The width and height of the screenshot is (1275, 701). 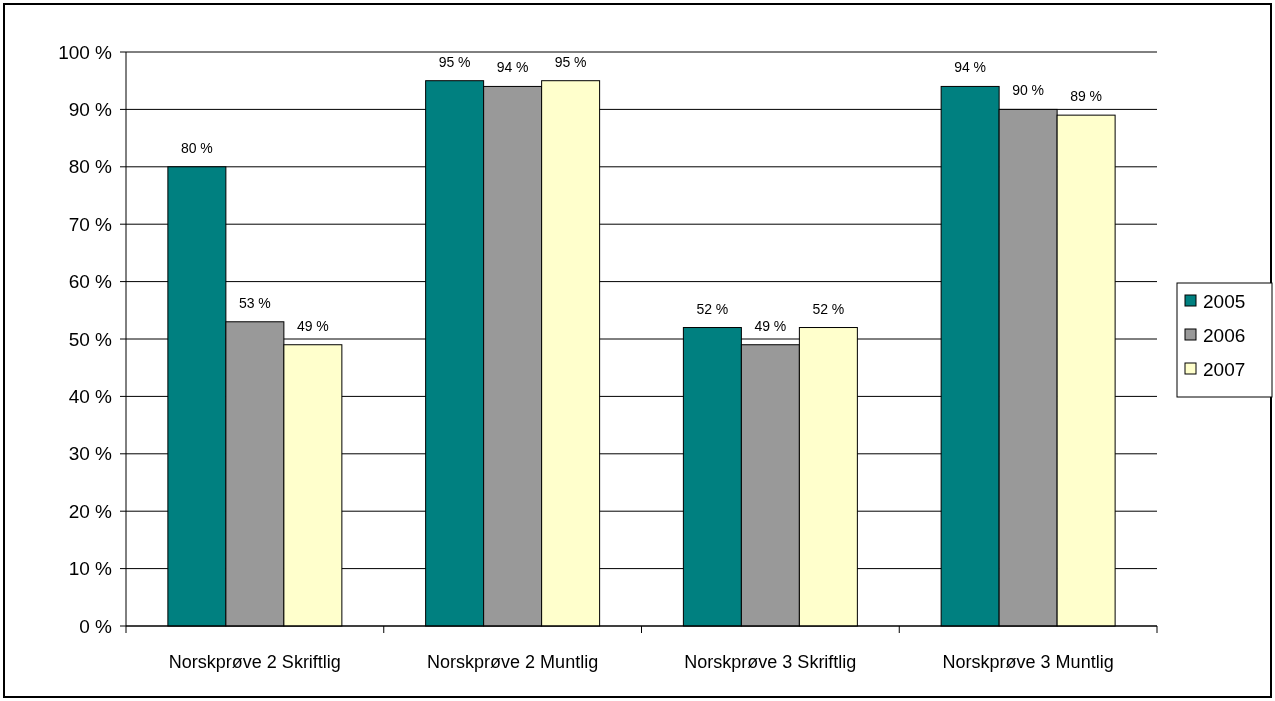 I want to click on data-label: 53 %, so click(x=254, y=302).